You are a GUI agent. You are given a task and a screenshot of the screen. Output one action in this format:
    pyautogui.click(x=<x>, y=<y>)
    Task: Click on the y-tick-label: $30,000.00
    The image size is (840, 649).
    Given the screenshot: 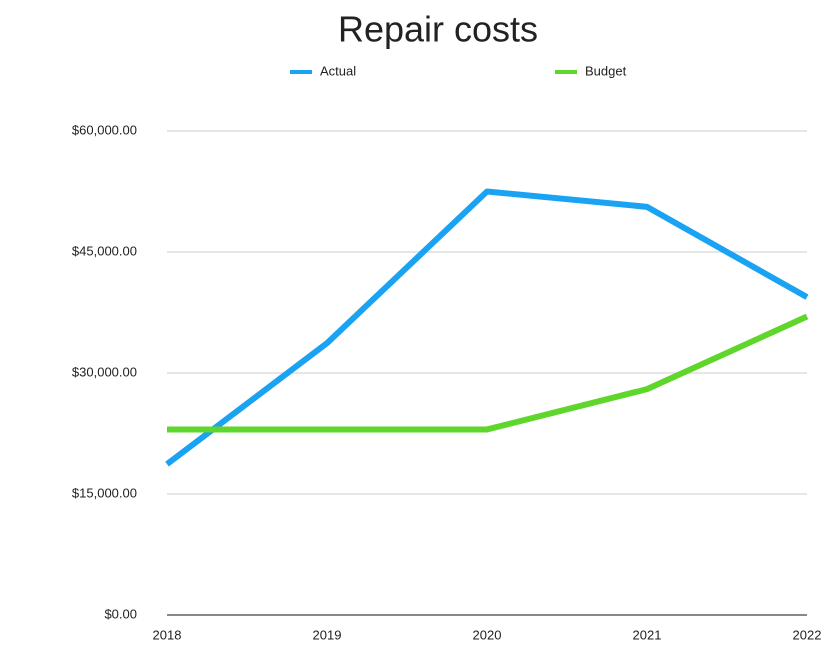 What is the action you would take?
    pyautogui.click(x=104, y=371)
    